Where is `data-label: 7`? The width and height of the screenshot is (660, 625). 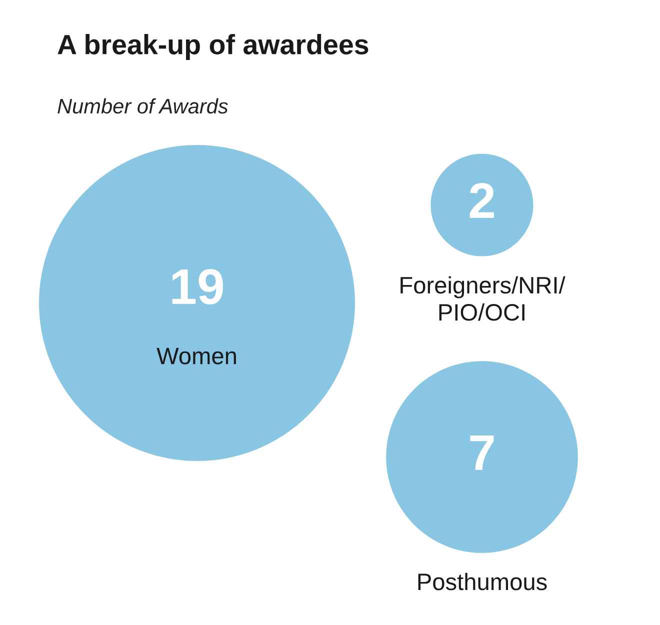
data-label: 7 is located at coordinates (482, 453).